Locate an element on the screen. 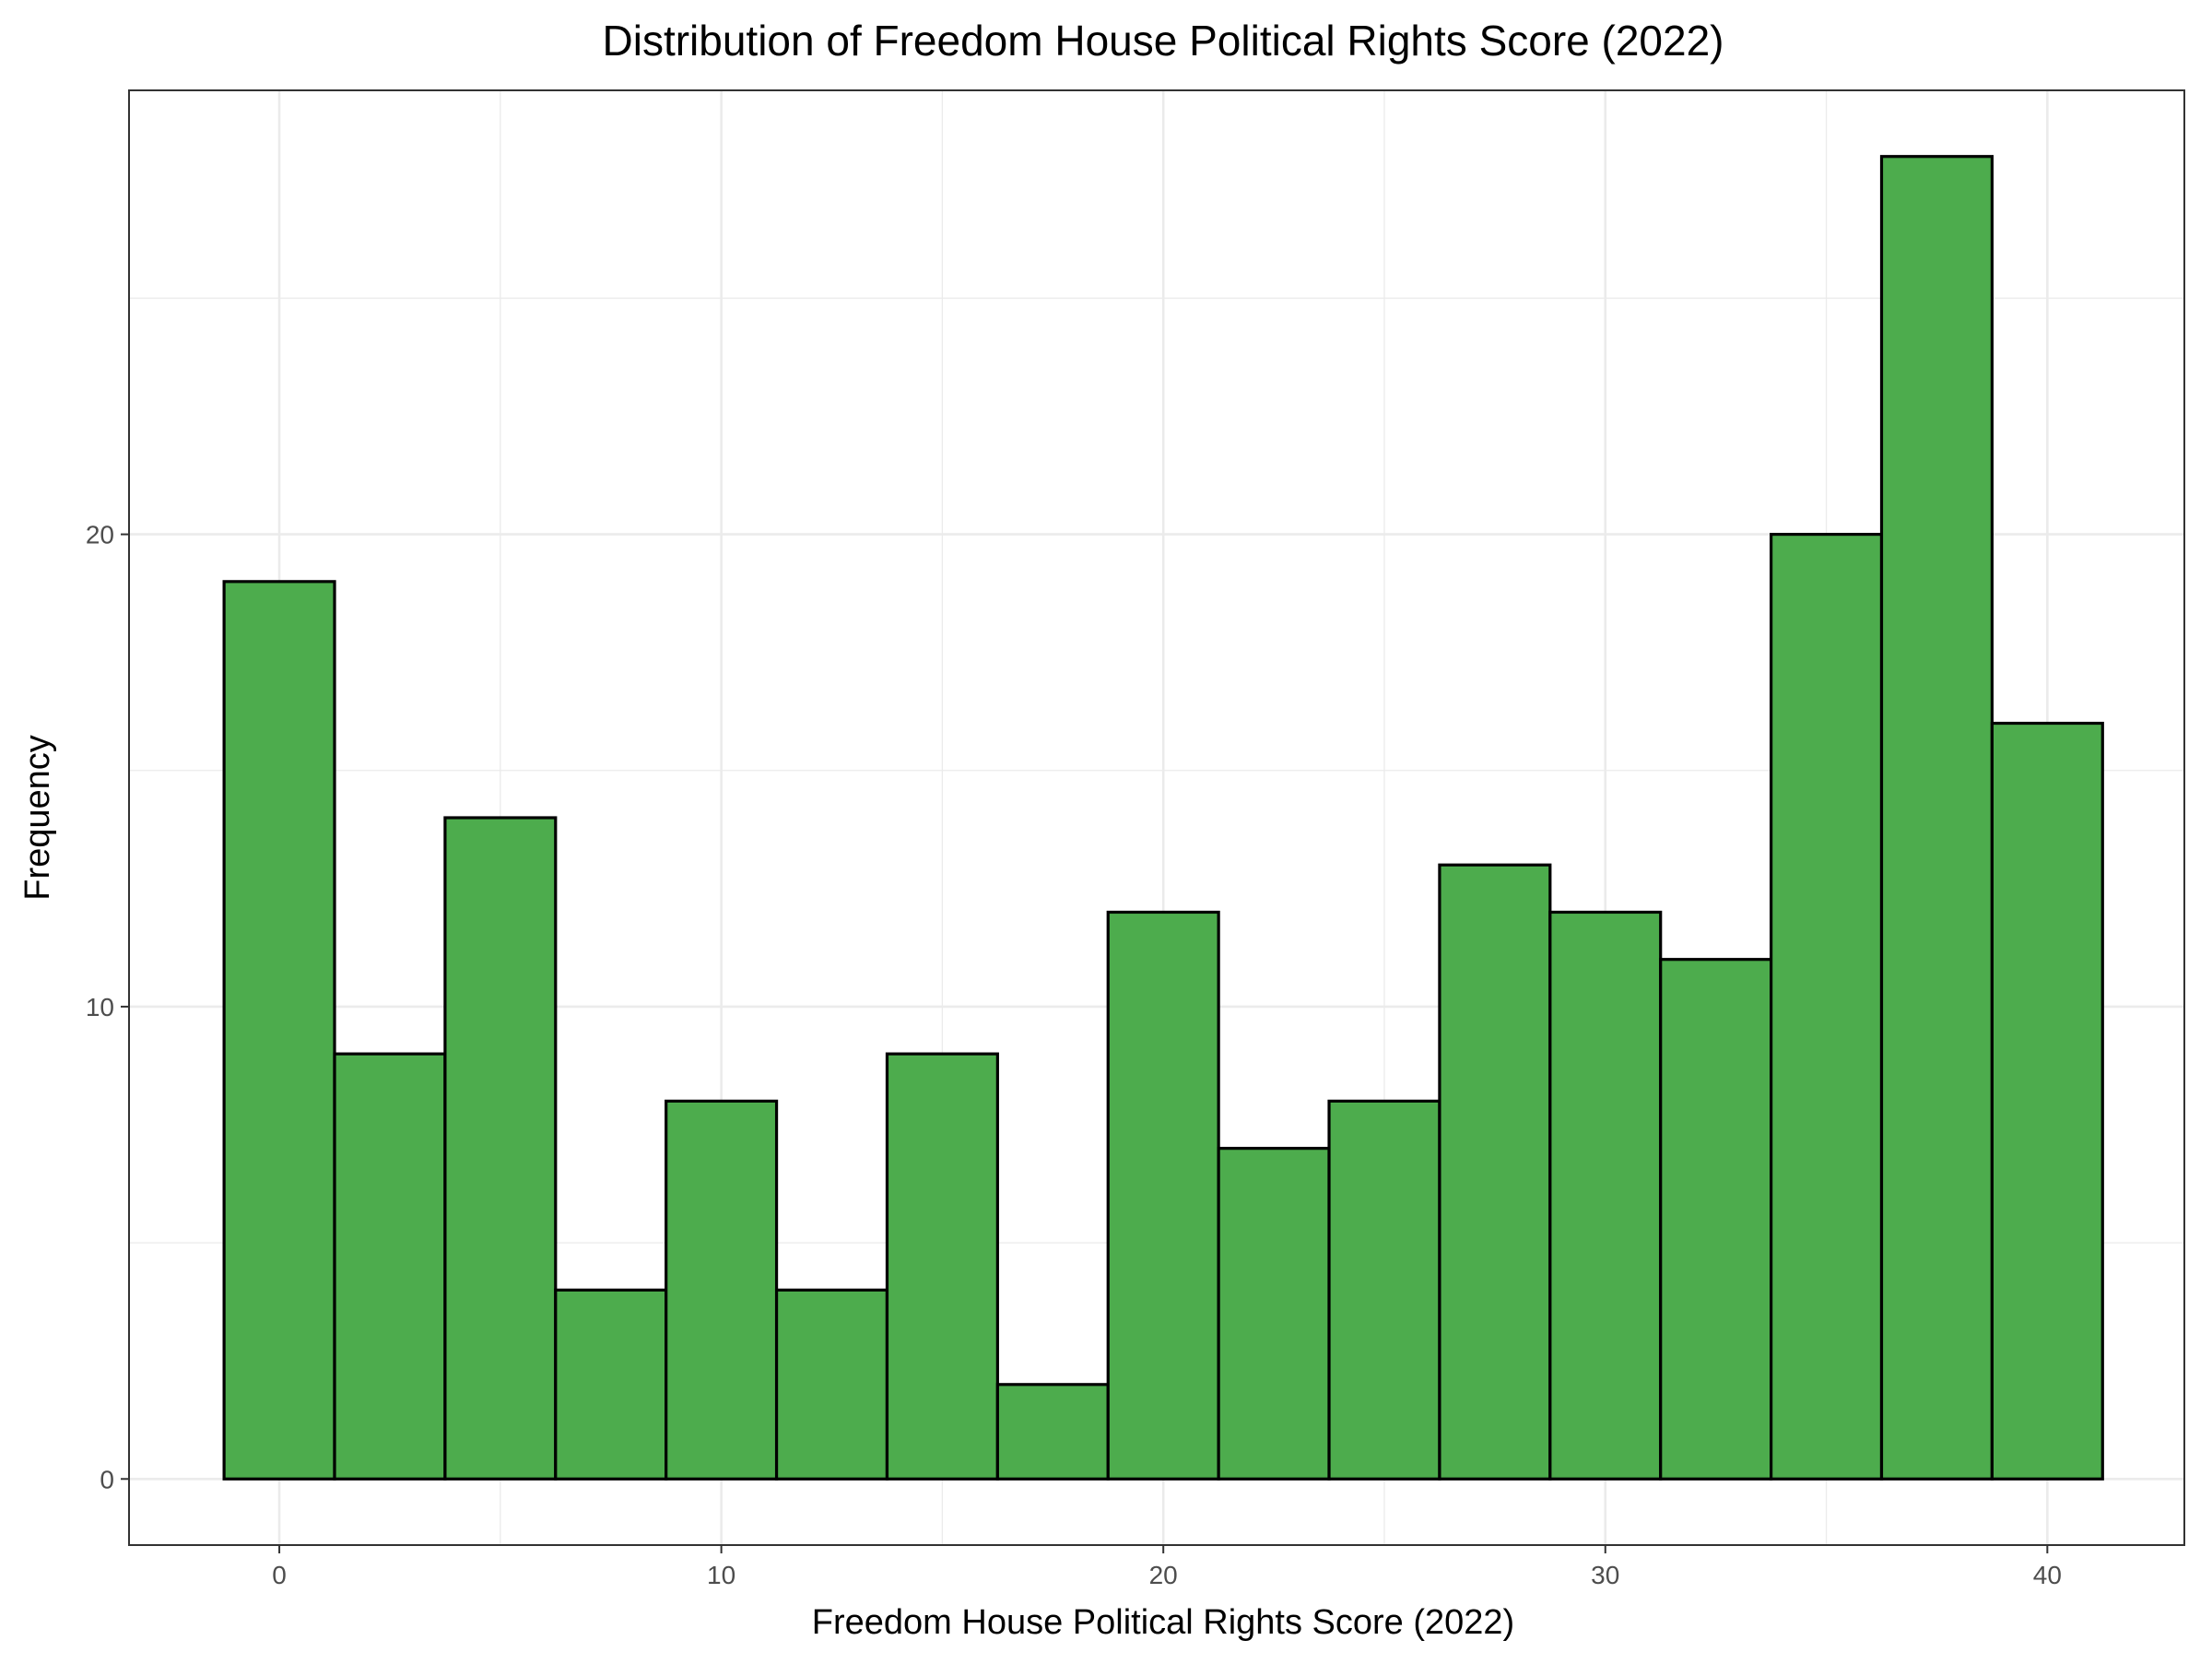 This screenshot has height=1664, width=2212. x-tick-label: 0 is located at coordinates (279, 1575).